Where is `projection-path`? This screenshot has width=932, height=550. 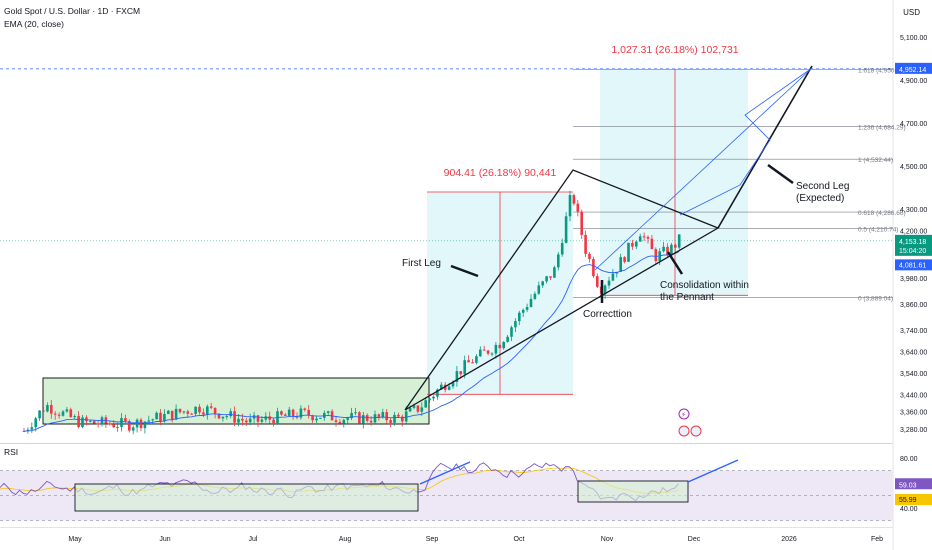 projection-path is located at coordinates (746, 141).